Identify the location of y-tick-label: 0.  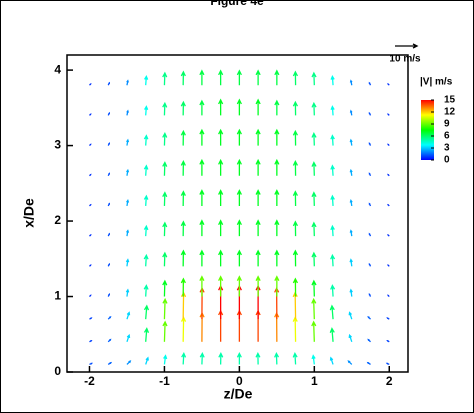
(57, 371).